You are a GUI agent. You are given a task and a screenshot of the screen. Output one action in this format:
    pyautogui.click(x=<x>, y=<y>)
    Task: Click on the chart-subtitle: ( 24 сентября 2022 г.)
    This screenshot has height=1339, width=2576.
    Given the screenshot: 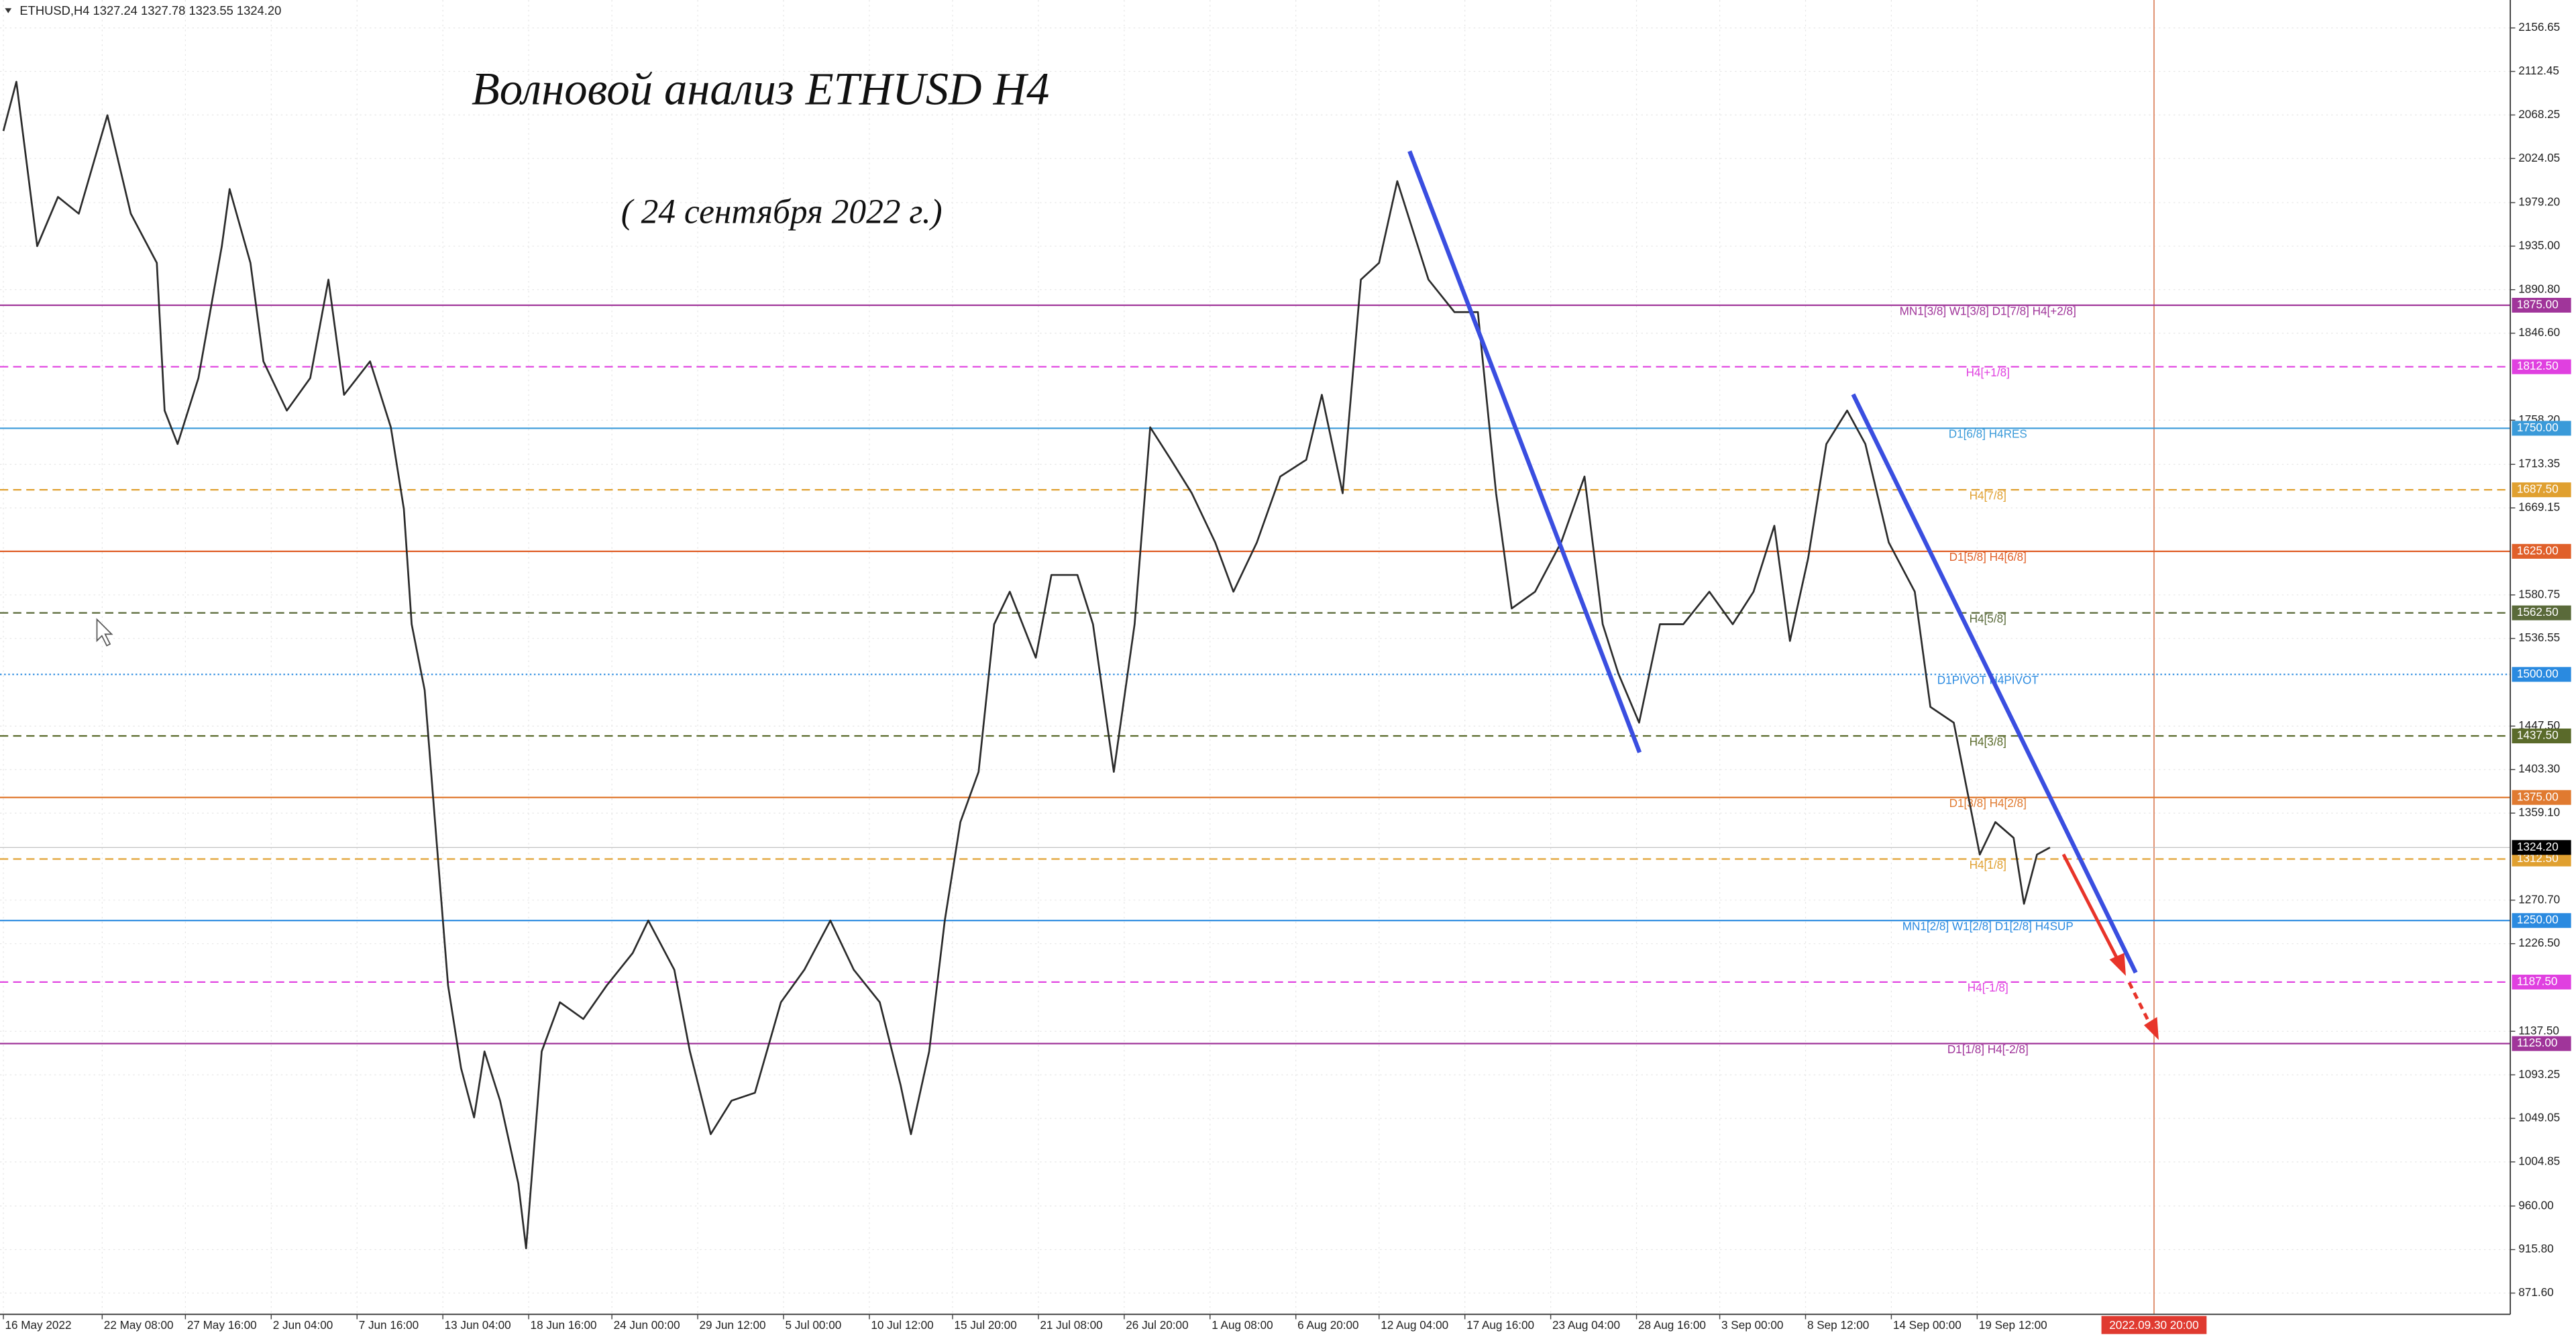 What is the action you would take?
    pyautogui.click(x=782, y=212)
    